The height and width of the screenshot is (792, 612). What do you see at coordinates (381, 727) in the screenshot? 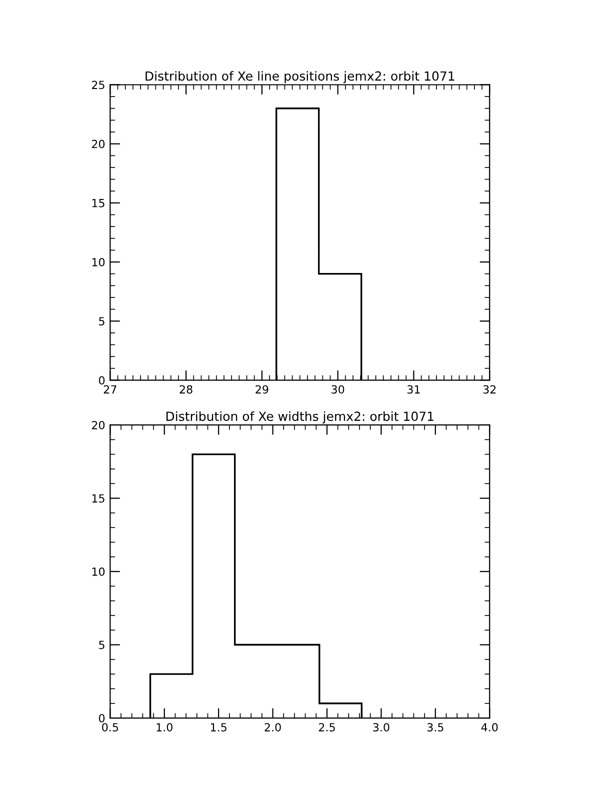
I see `x-tick-label: 3.0` at bounding box center [381, 727].